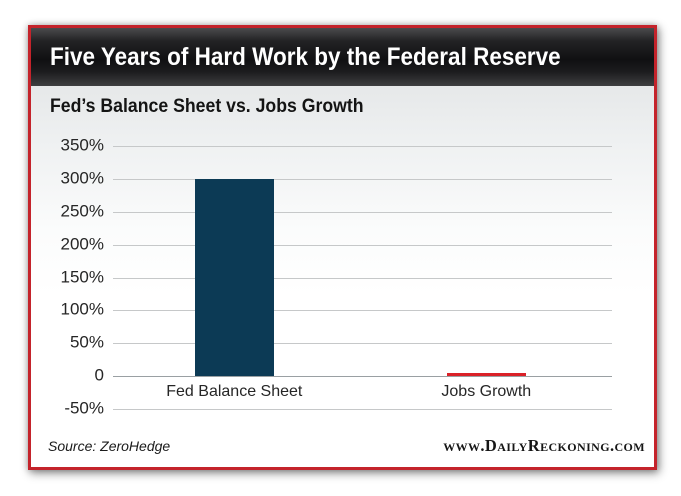 This screenshot has width=681, height=496. I want to click on chart-subtitle: Fed’s Balance Sheet vs. Jobs Growth, so click(207, 106).